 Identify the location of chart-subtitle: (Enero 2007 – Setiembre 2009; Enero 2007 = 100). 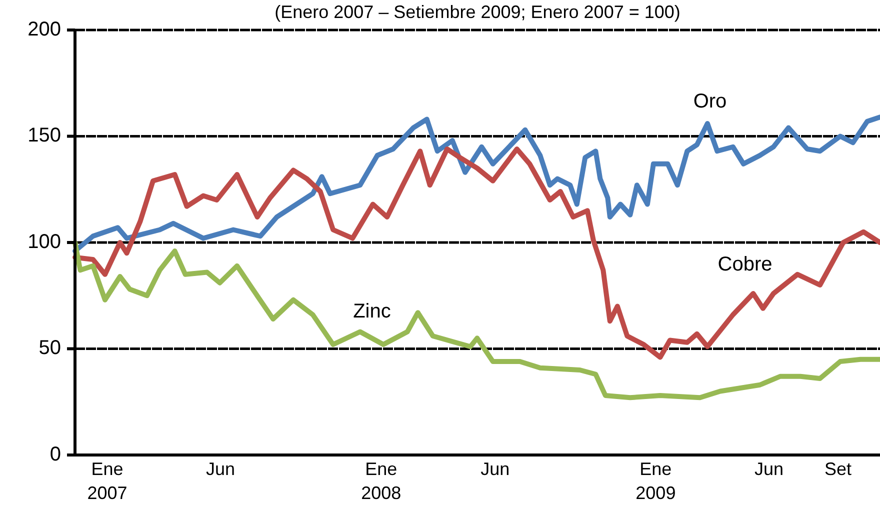
(477, 12).